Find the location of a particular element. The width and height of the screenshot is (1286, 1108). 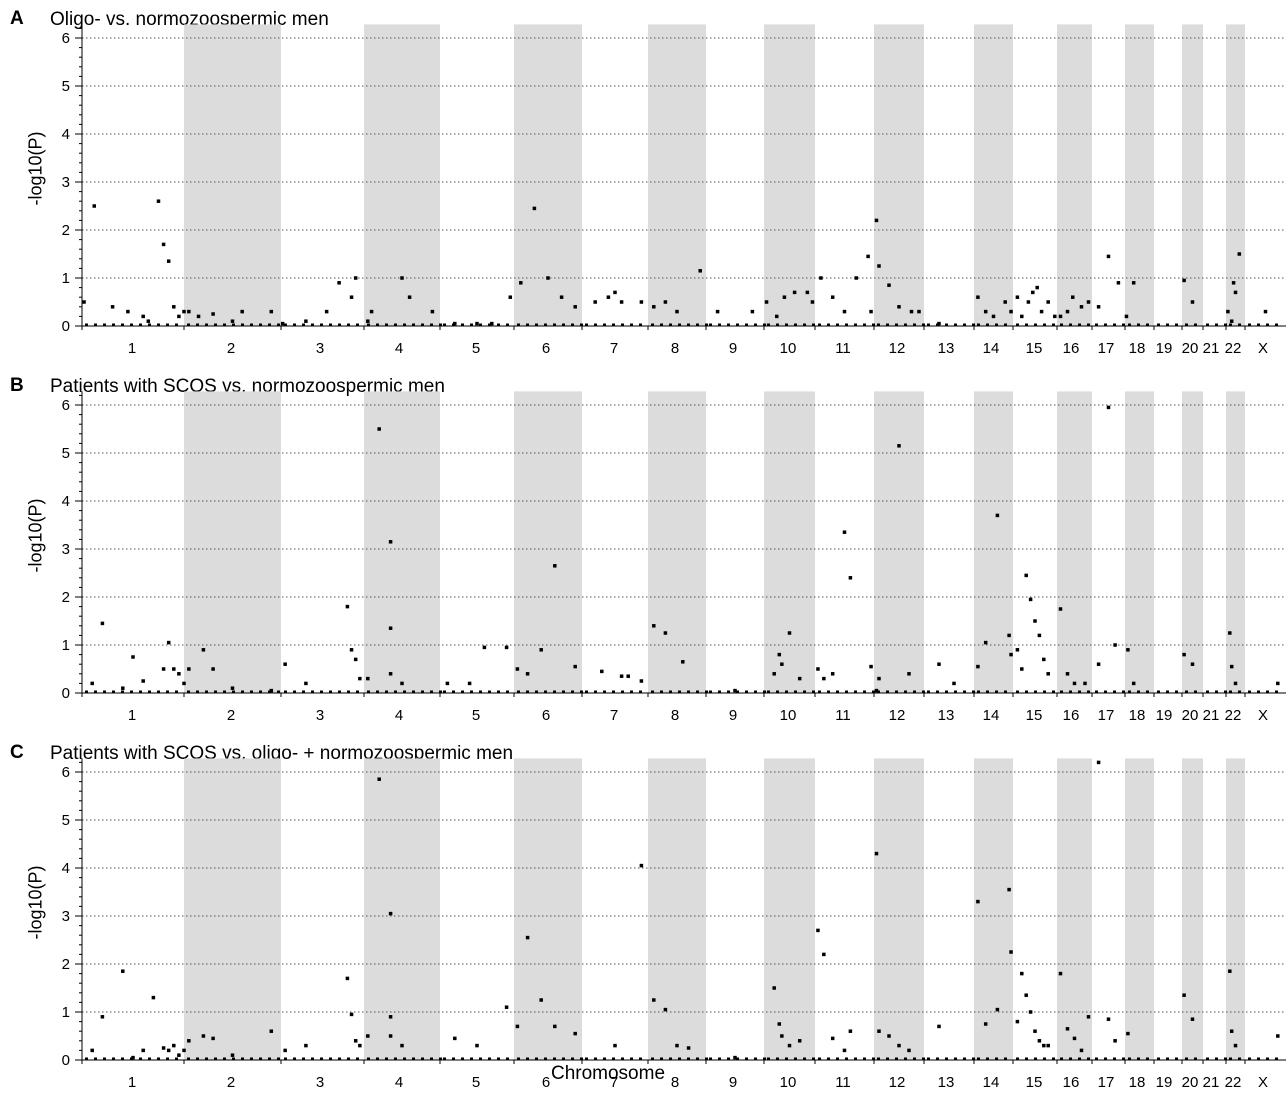

y-tick-label: 1 is located at coordinates (66, 1012).